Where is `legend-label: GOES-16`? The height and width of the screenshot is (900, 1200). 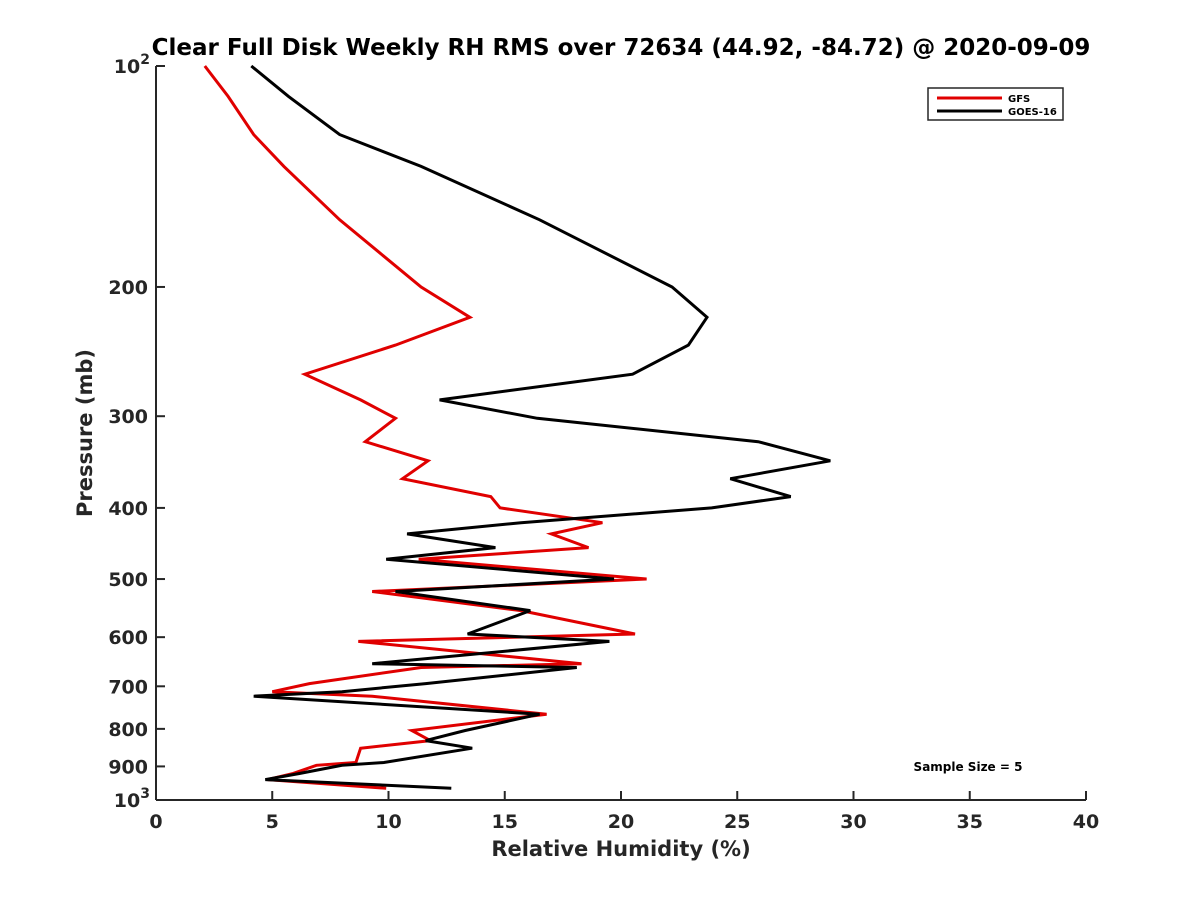
legend-label: GOES-16 is located at coordinates (1032, 112).